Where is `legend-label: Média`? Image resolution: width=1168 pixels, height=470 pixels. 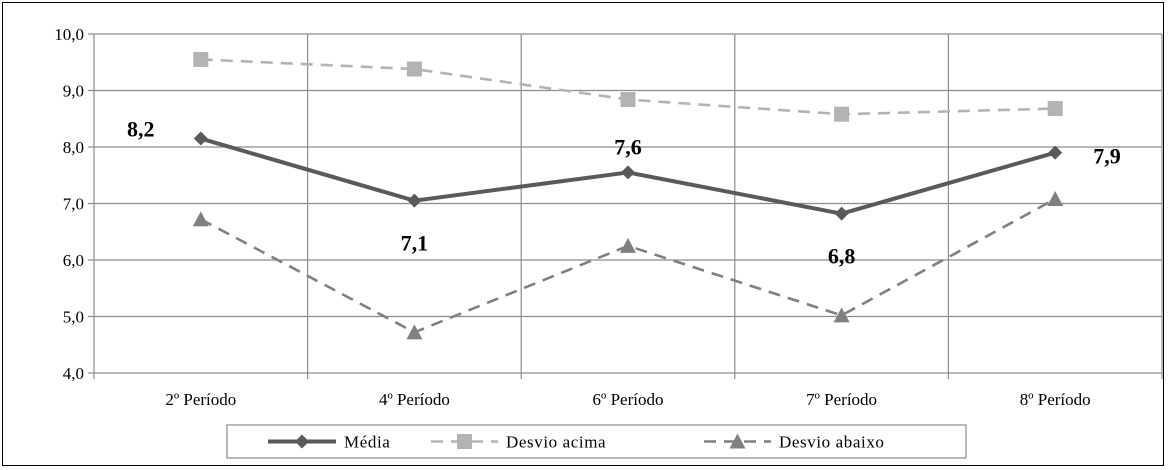
legend-label: Média is located at coordinates (367, 442).